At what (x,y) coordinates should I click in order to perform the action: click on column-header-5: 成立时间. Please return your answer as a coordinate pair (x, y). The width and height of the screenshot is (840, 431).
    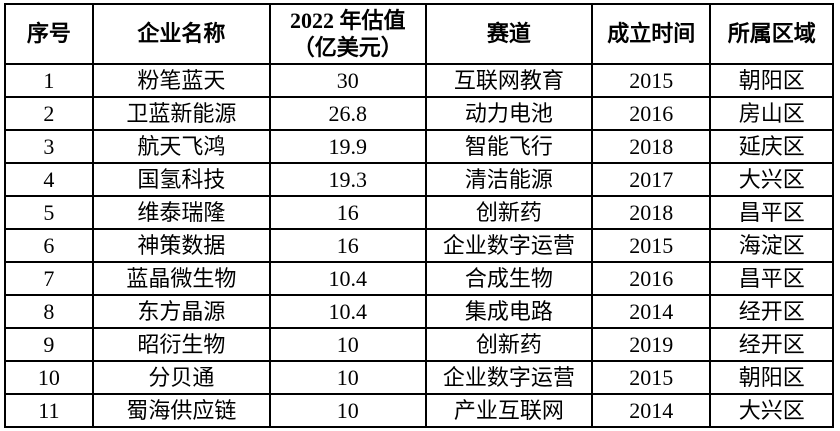
    Looking at the image, I should click on (651, 34).